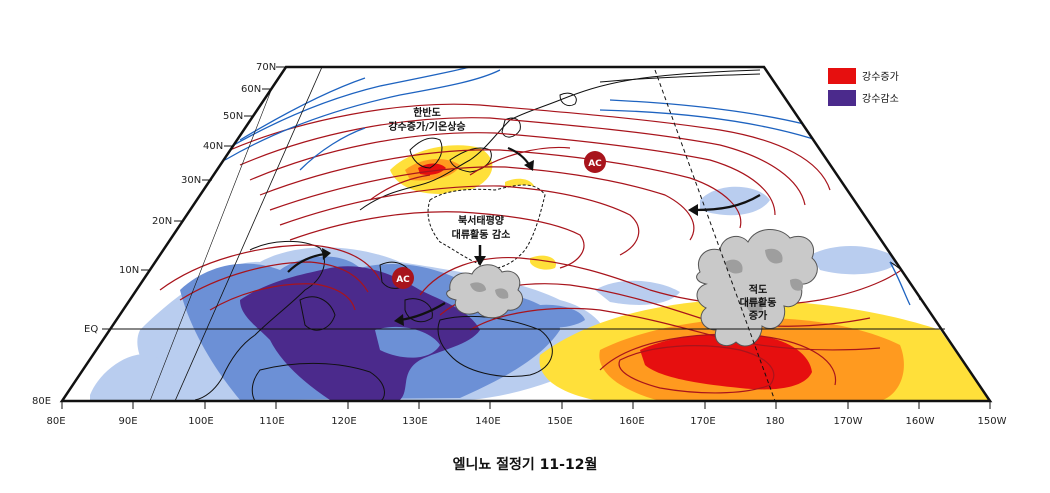 The width and height of the screenshot is (1050, 493). What do you see at coordinates (758, 315) in the screenshot?
I see `eq-annotation-line: 증가` at bounding box center [758, 315].